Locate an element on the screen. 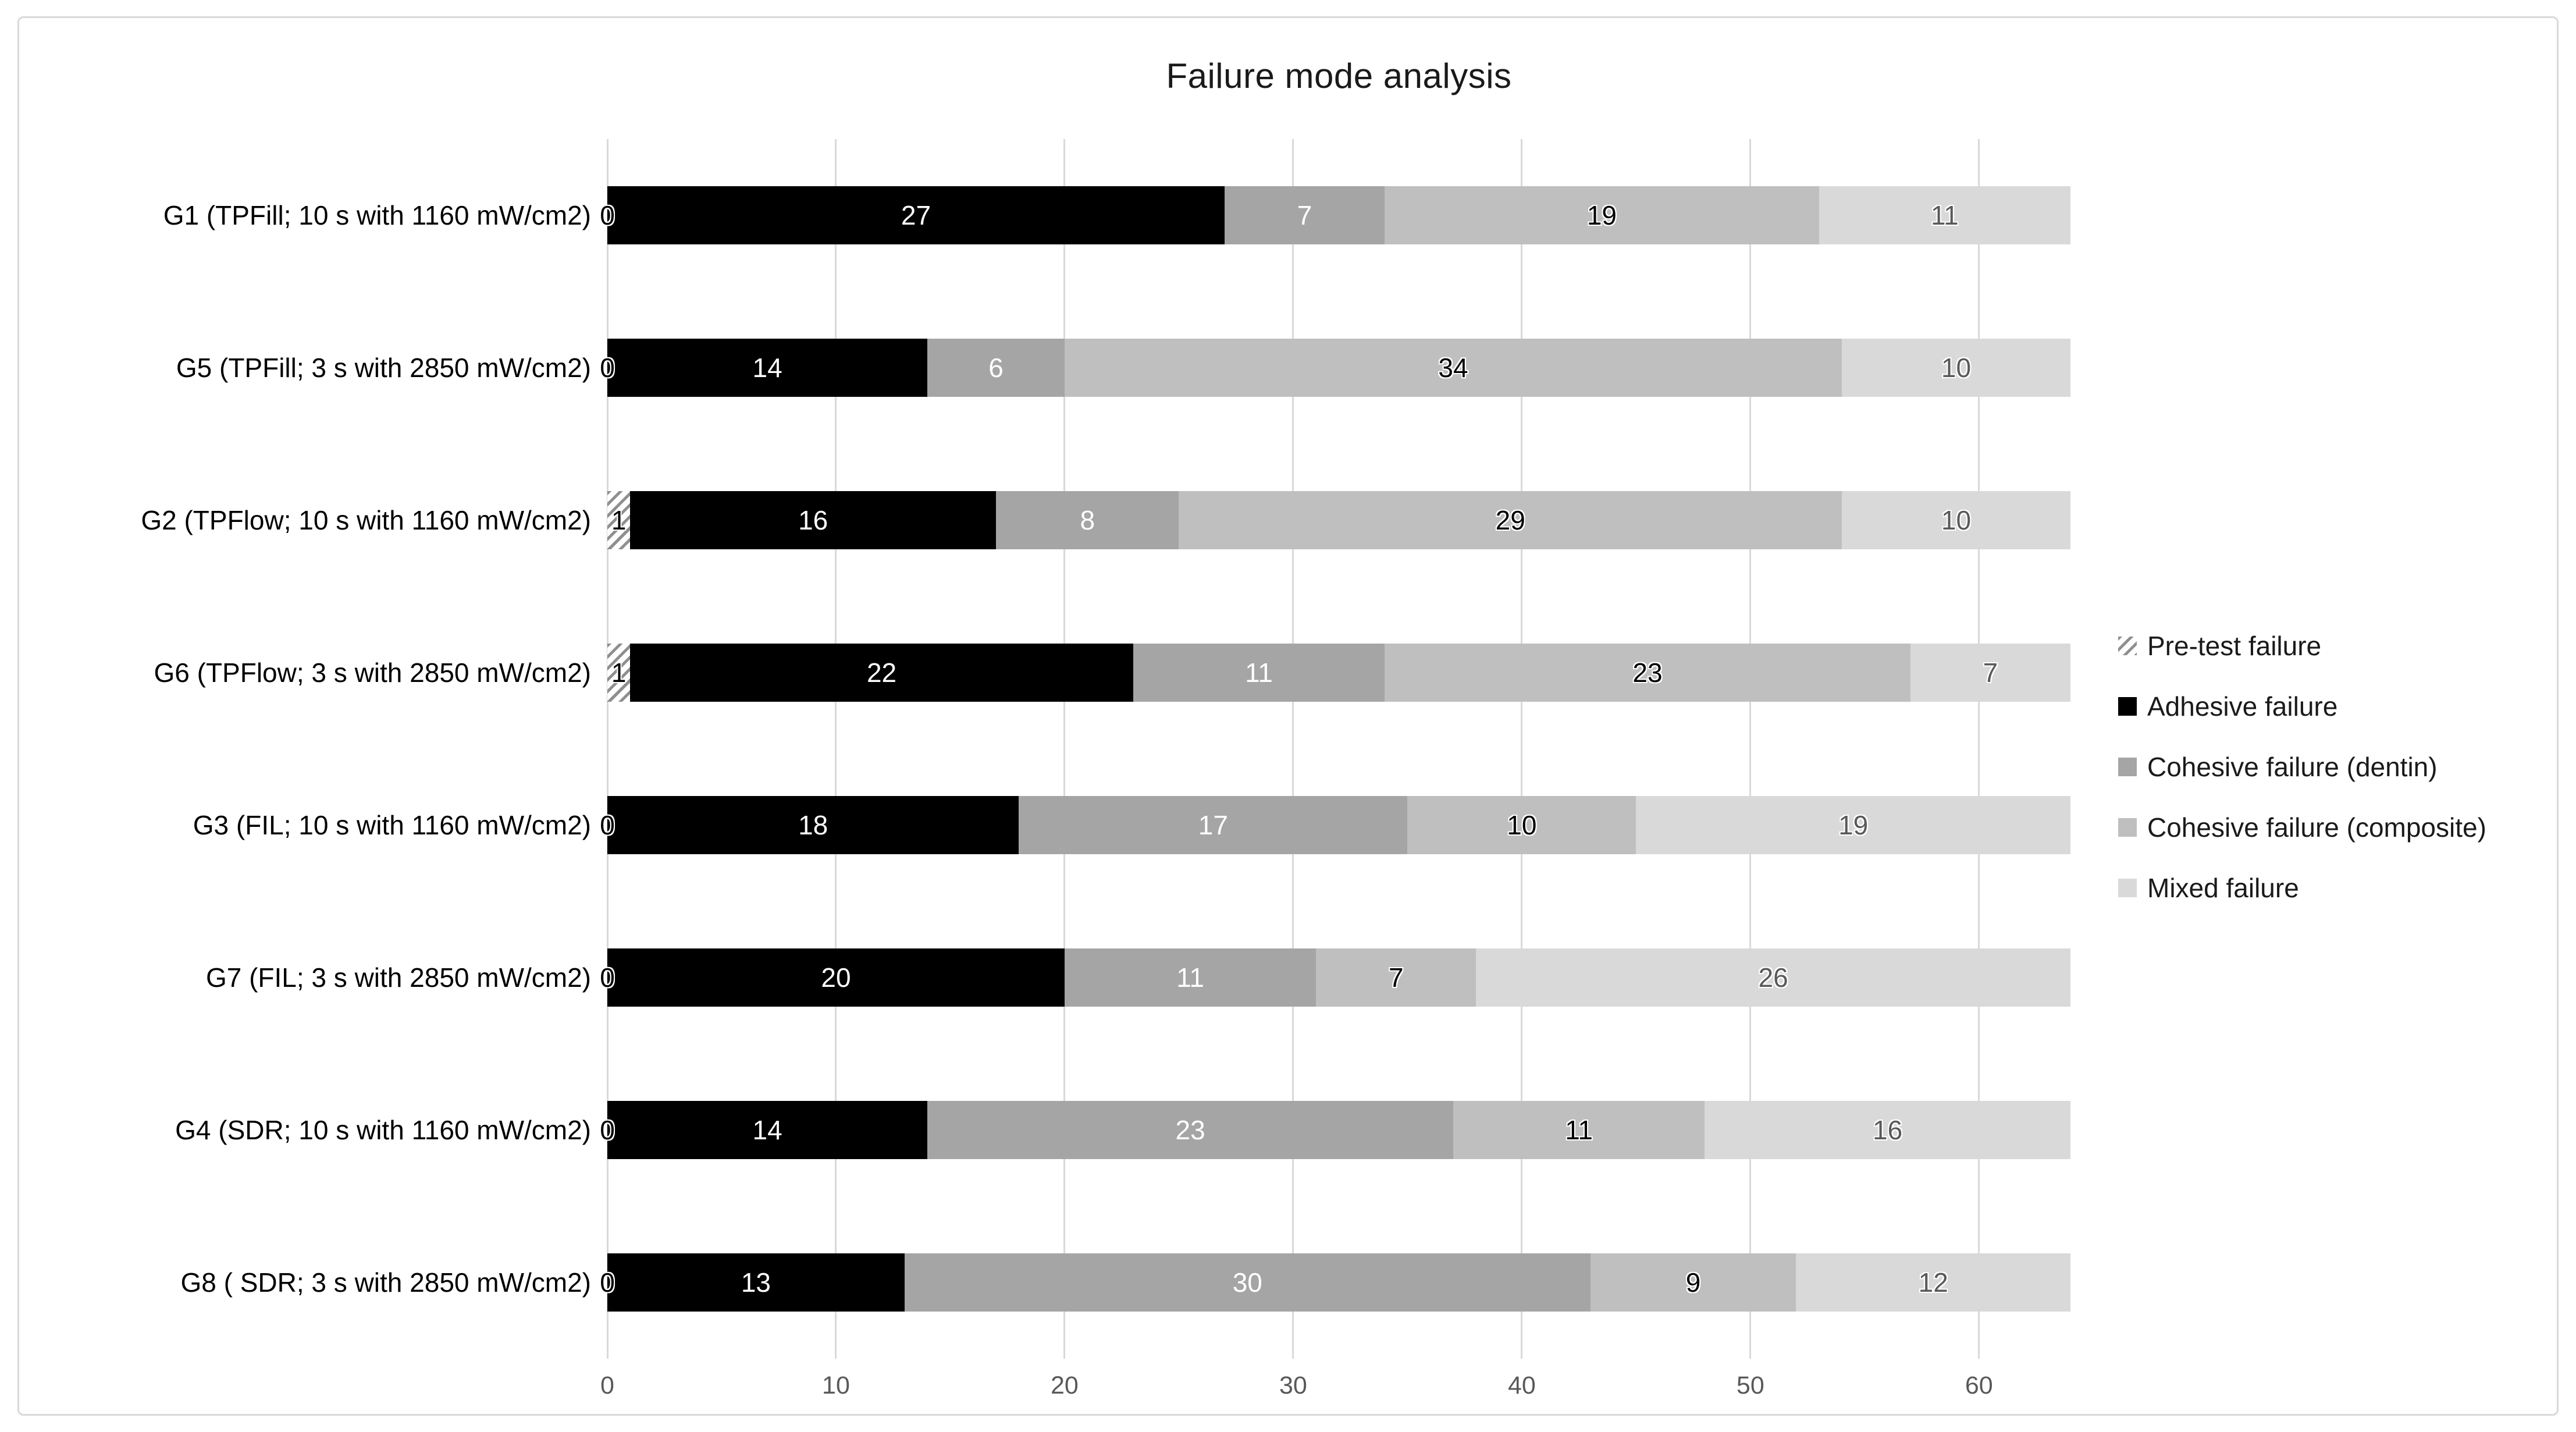  legend-item: Cohesive failure (dentin) is located at coordinates (2278, 767).